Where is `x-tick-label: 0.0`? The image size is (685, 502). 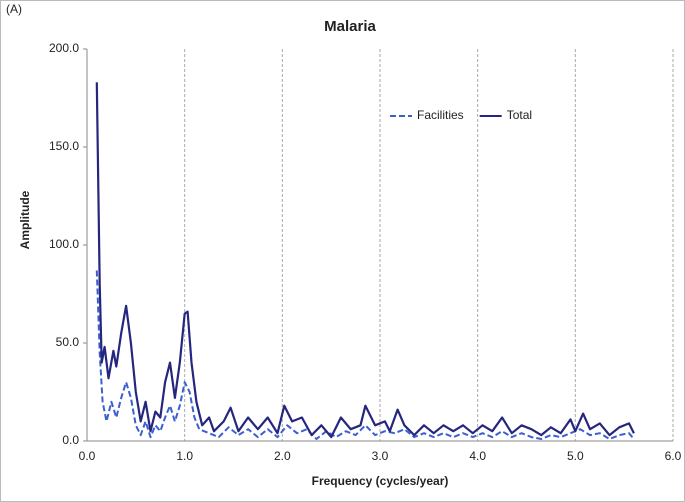
x-tick-label: 0.0 is located at coordinates (87, 456).